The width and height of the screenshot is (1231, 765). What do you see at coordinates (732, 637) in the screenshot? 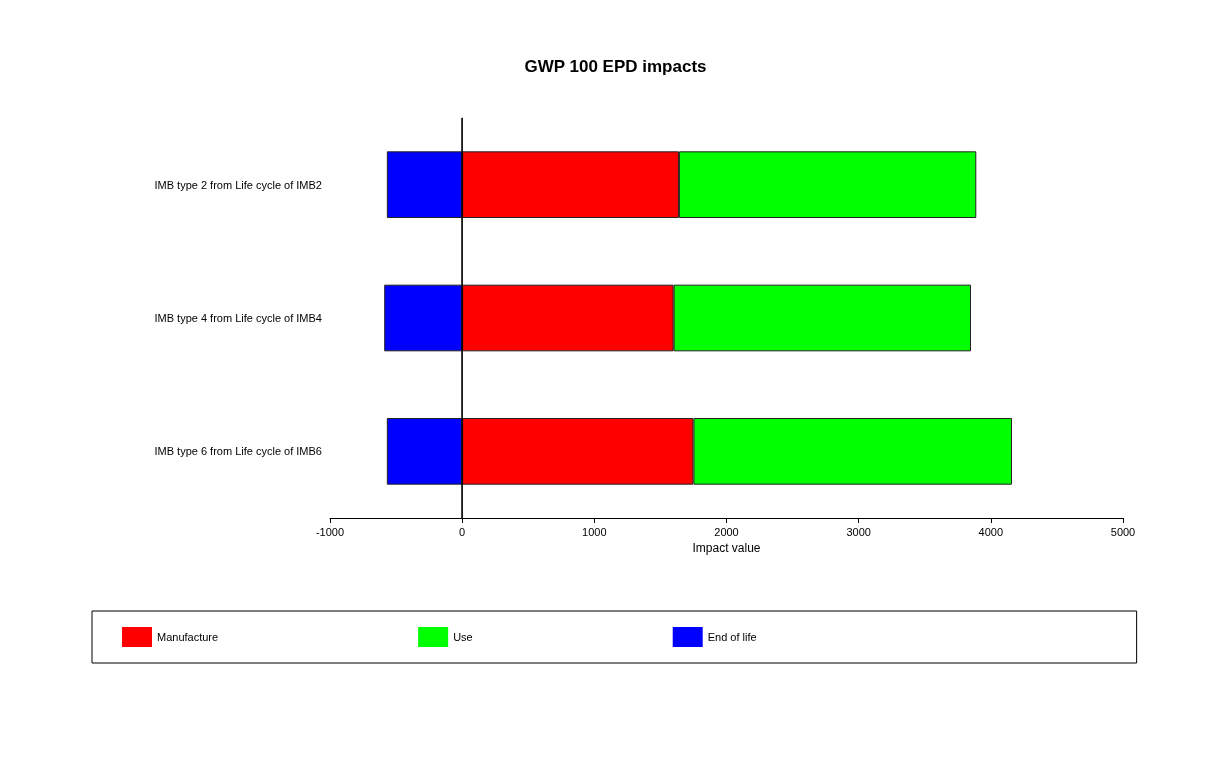
I see `legend-label: End of life` at bounding box center [732, 637].